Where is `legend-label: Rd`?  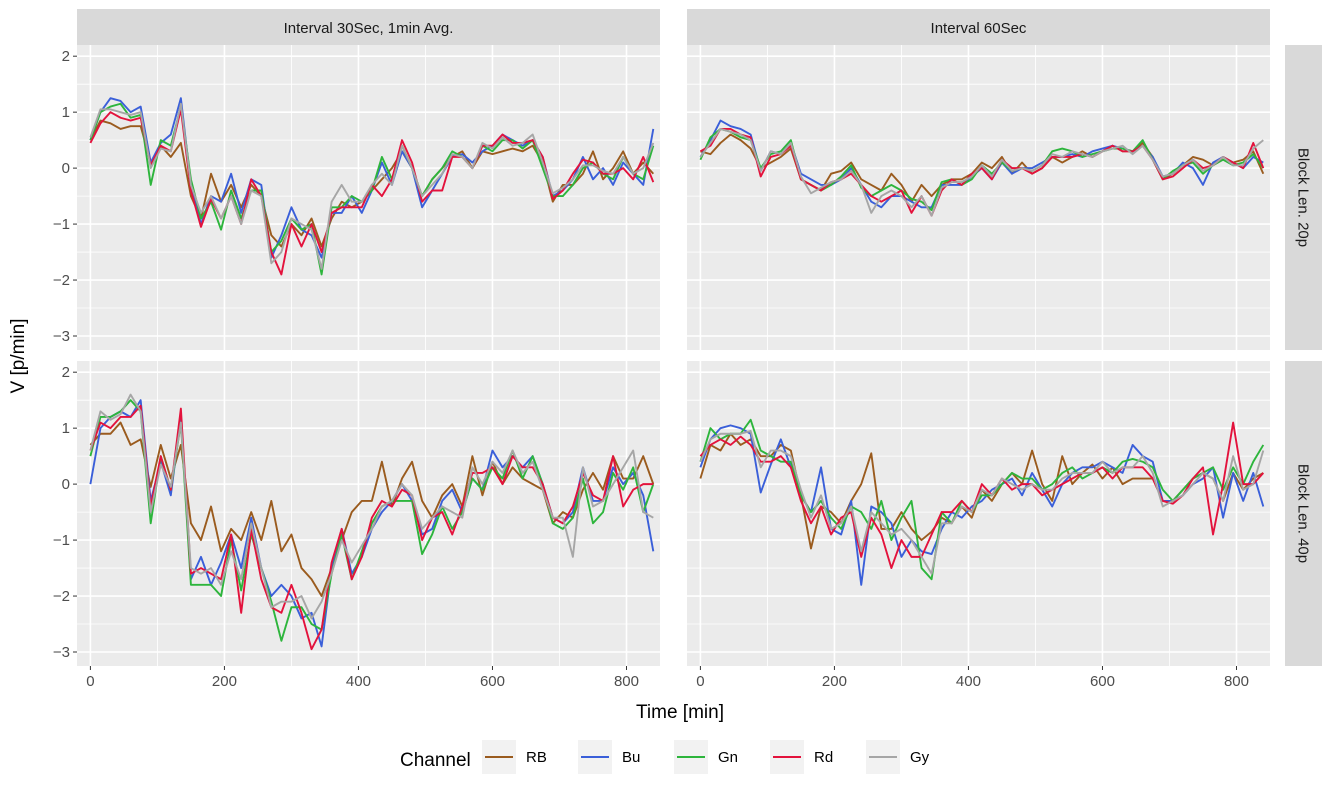 legend-label: Rd is located at coordinates (823, 757).